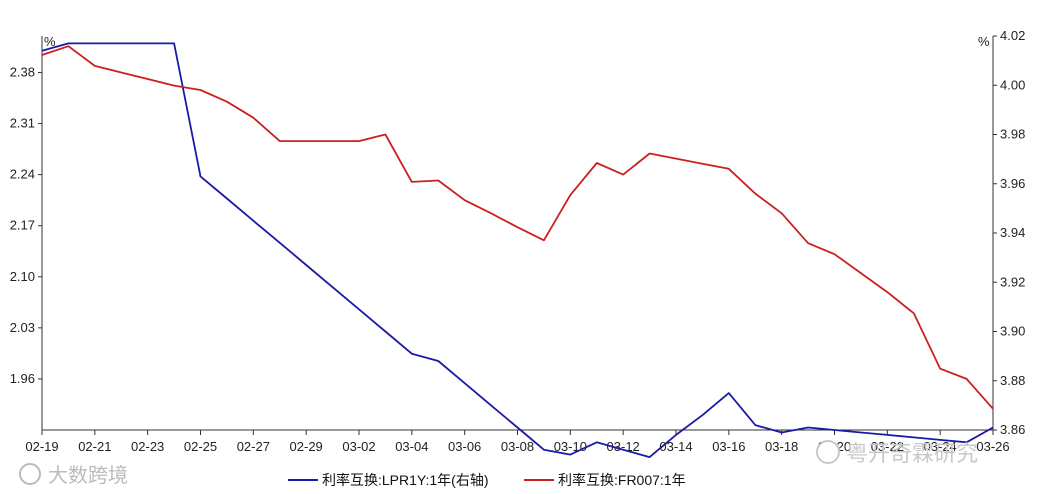  What do you see at coordinates (306, 446) in the screenshot?
I see `x-tick-label: 02-29` at bounding box center [306, 446].